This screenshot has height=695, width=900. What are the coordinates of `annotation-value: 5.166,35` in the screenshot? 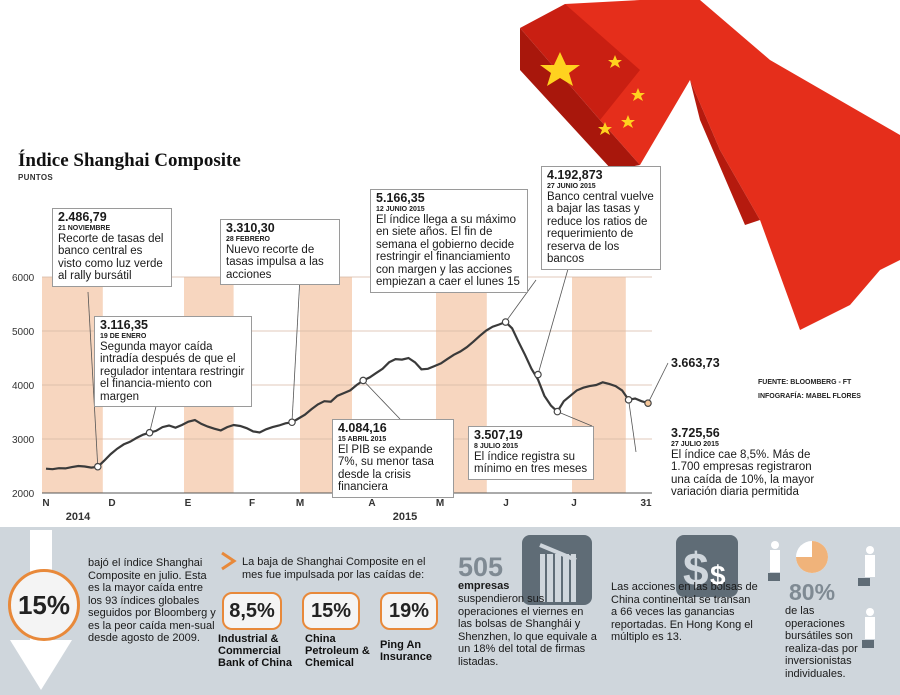 It's located at (400, 198).